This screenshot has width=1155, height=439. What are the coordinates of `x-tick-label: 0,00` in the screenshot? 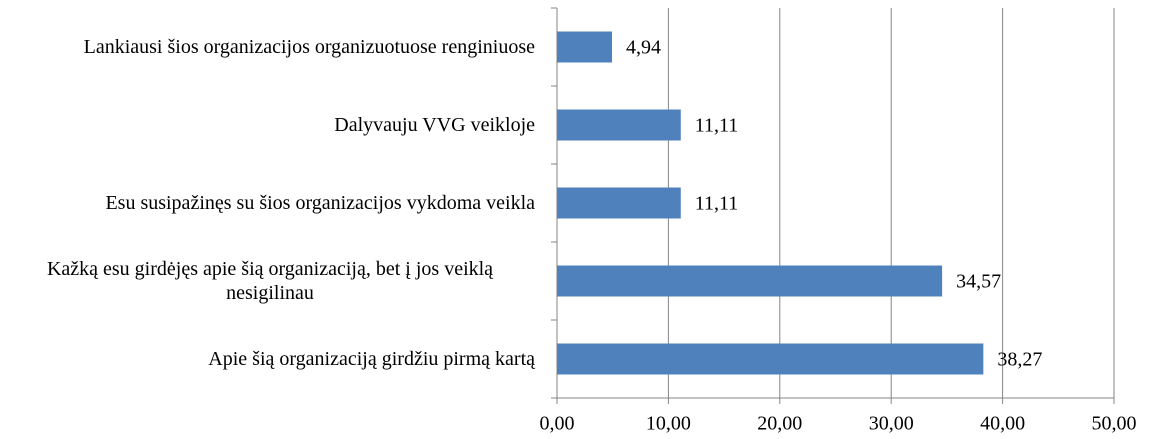 It's located at (557, 424).